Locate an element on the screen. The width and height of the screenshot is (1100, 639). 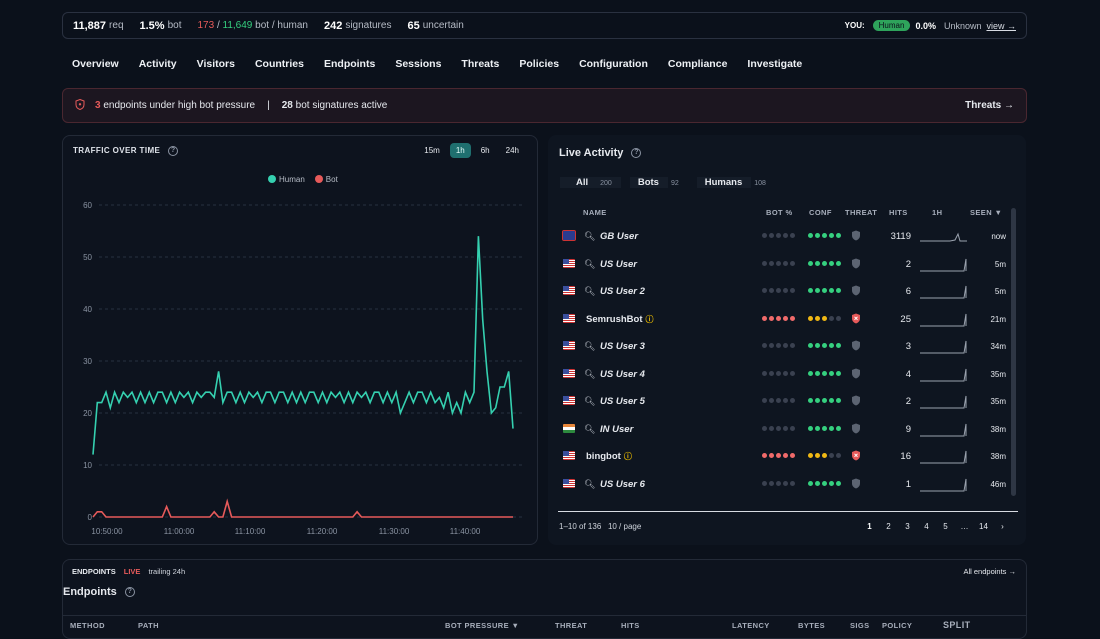
page-4: 4 is located at coordinates (926, 526).